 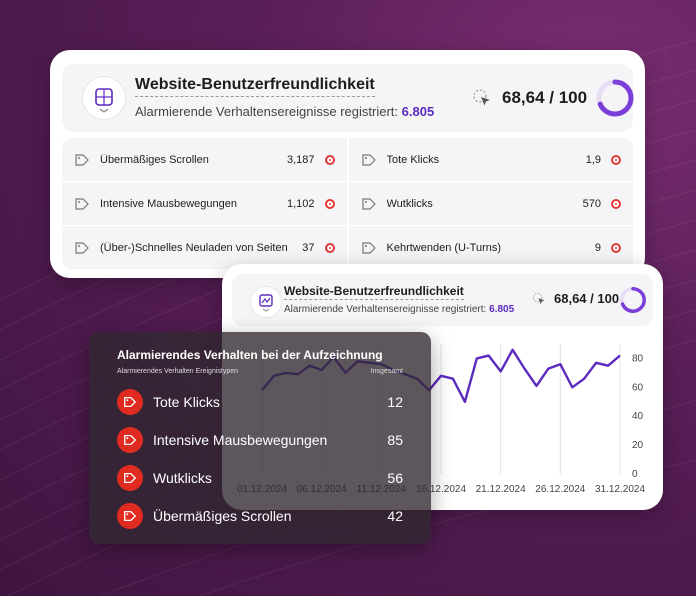 I want to click on behavior-label: Tote Klicks, so click(x=186, y=402).